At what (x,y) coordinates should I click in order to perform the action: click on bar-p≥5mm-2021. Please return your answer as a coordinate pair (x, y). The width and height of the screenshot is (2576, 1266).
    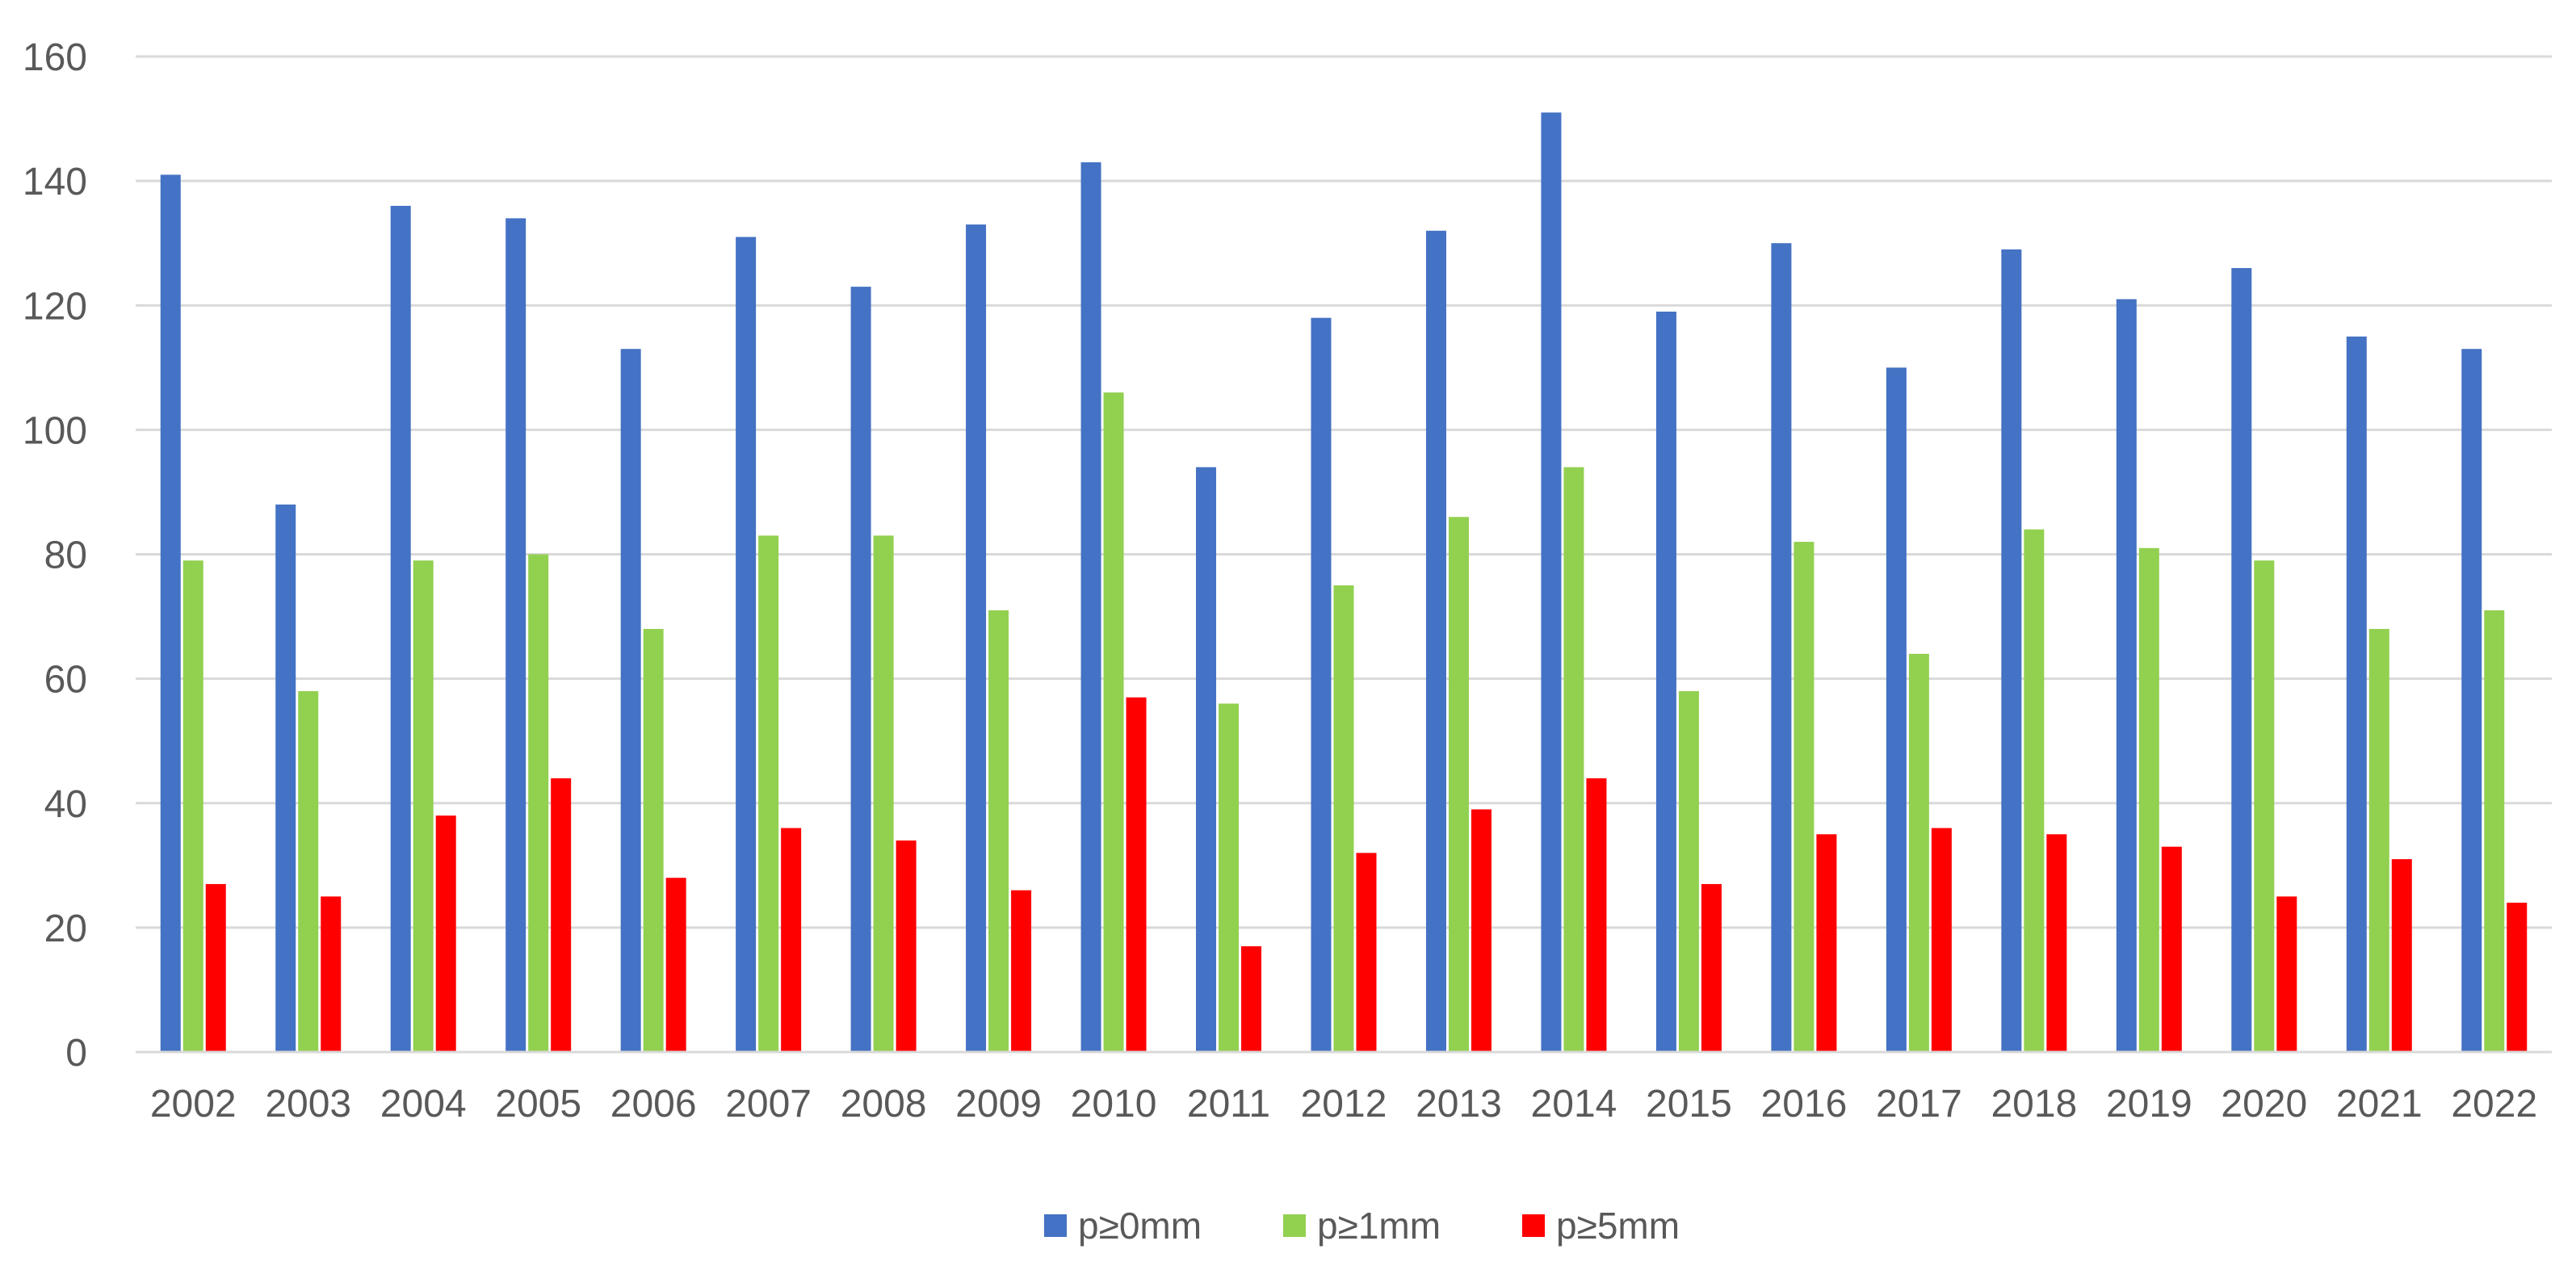
    Looking at the image, I should click on (2401, 955).